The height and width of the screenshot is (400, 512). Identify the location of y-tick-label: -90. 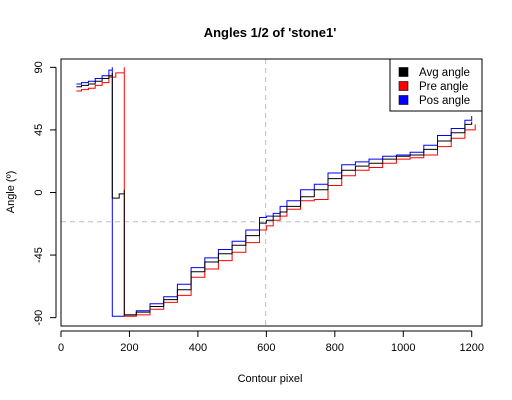
(39, 318).